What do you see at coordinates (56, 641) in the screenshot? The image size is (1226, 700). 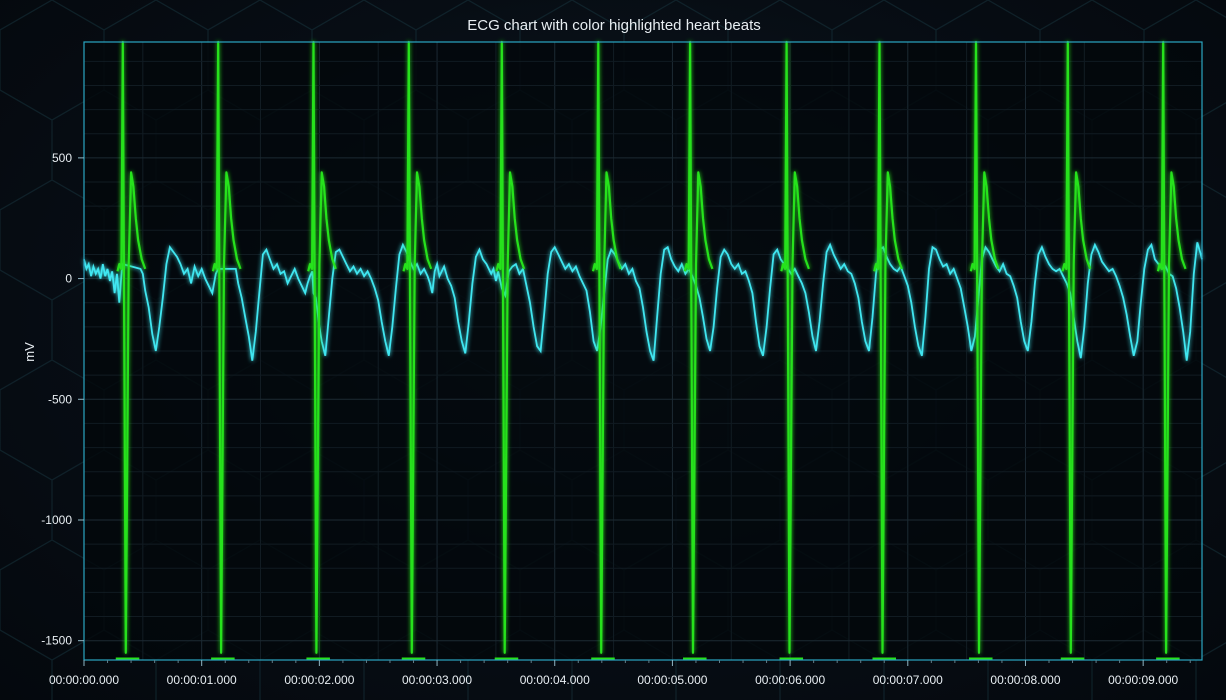 I see `y-tick-label: -1500` at bounding box center [56, 641].